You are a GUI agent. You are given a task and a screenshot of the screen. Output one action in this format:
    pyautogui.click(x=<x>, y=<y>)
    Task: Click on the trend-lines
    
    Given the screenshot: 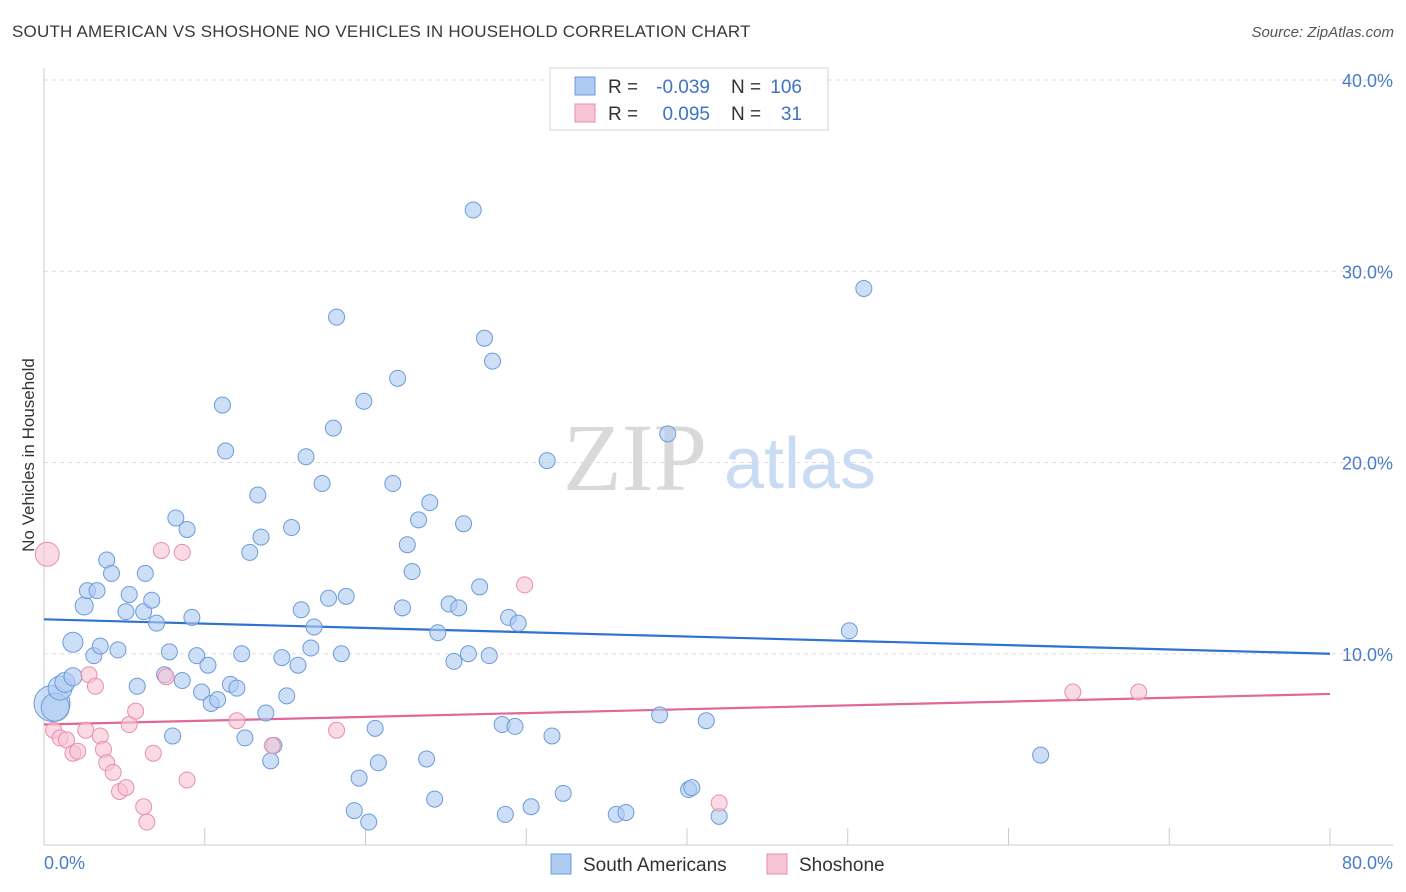 What is the action you would take?
    pyautogui.click(x=687, y=672)
    